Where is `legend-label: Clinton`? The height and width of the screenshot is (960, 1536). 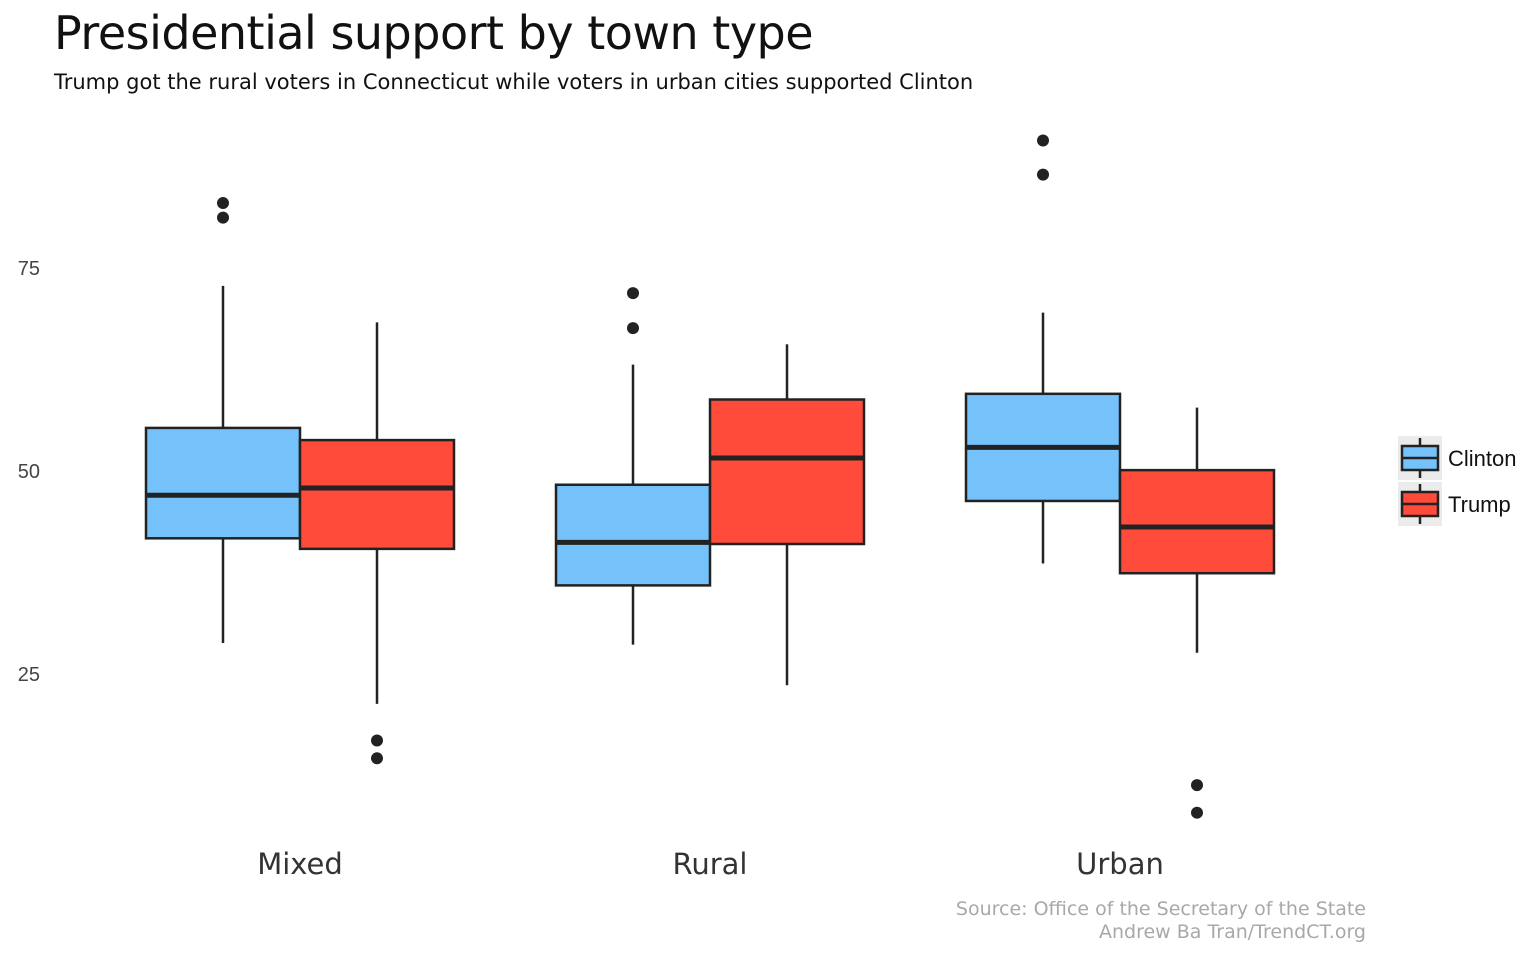
legend-label: Clinton is located at coordinates (1482, 458).